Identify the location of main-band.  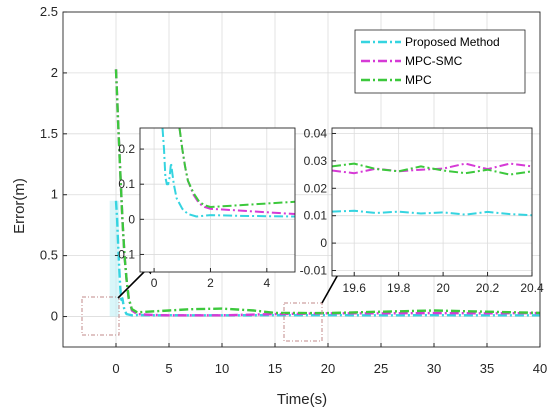
(114, 258).